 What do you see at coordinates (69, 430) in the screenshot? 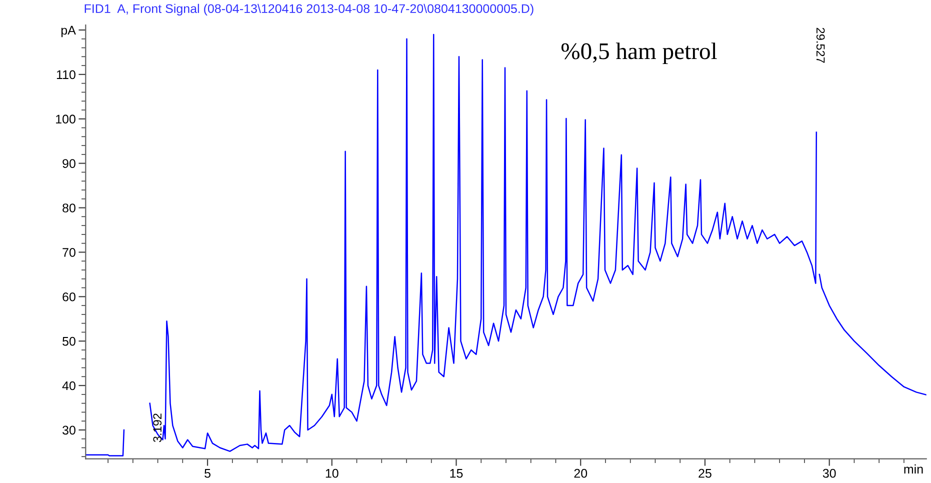
I see `y-tick-label: 30` at bounding box center [69, 430].